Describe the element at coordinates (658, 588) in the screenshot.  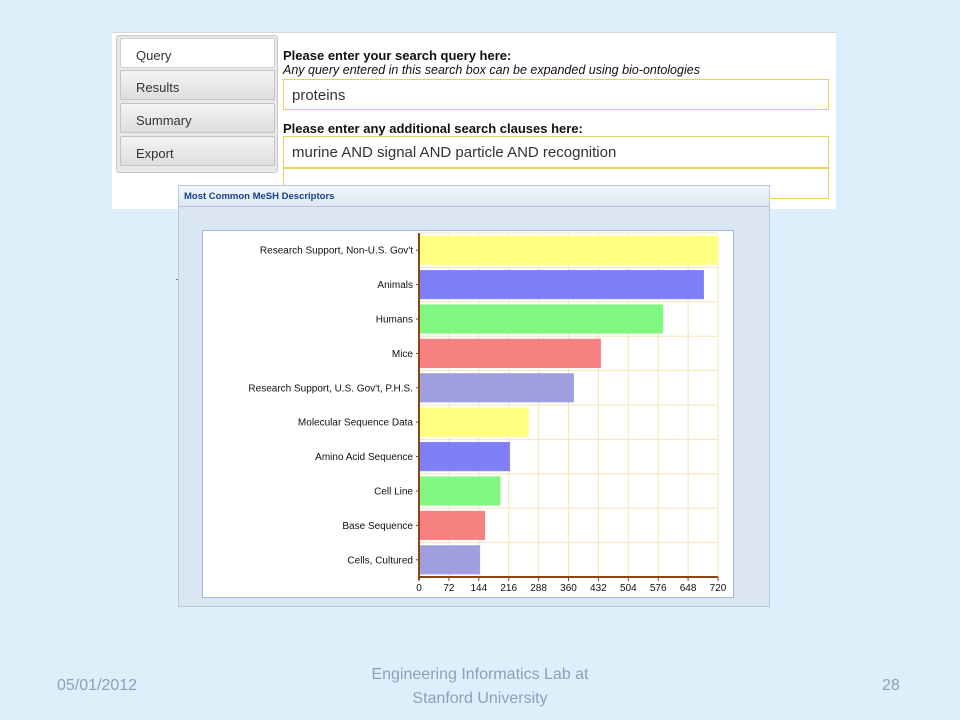
I see `x-tick-label: 576` at that location.